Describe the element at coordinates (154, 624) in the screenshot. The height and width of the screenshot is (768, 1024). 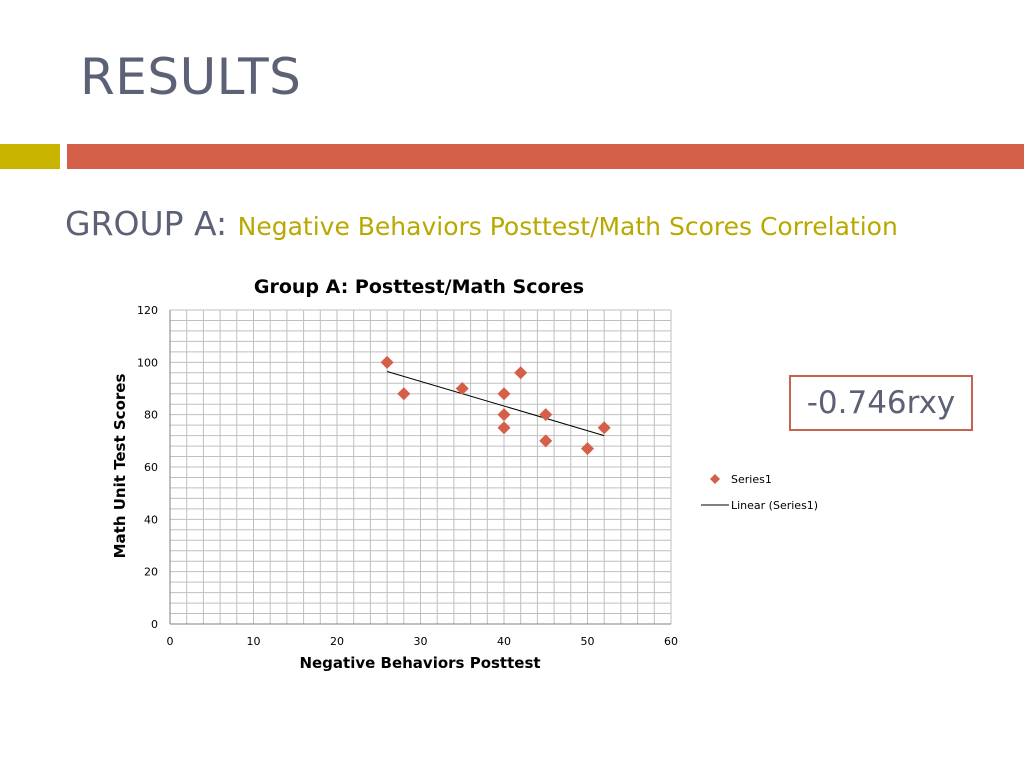
I see `y-tick-label: 0` at that location.